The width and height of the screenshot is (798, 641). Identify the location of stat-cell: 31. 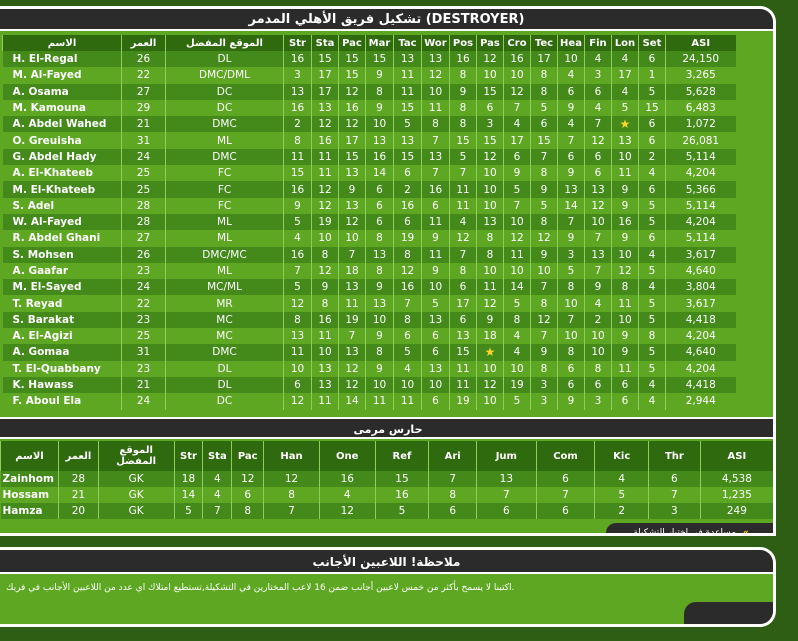
(143, 140).